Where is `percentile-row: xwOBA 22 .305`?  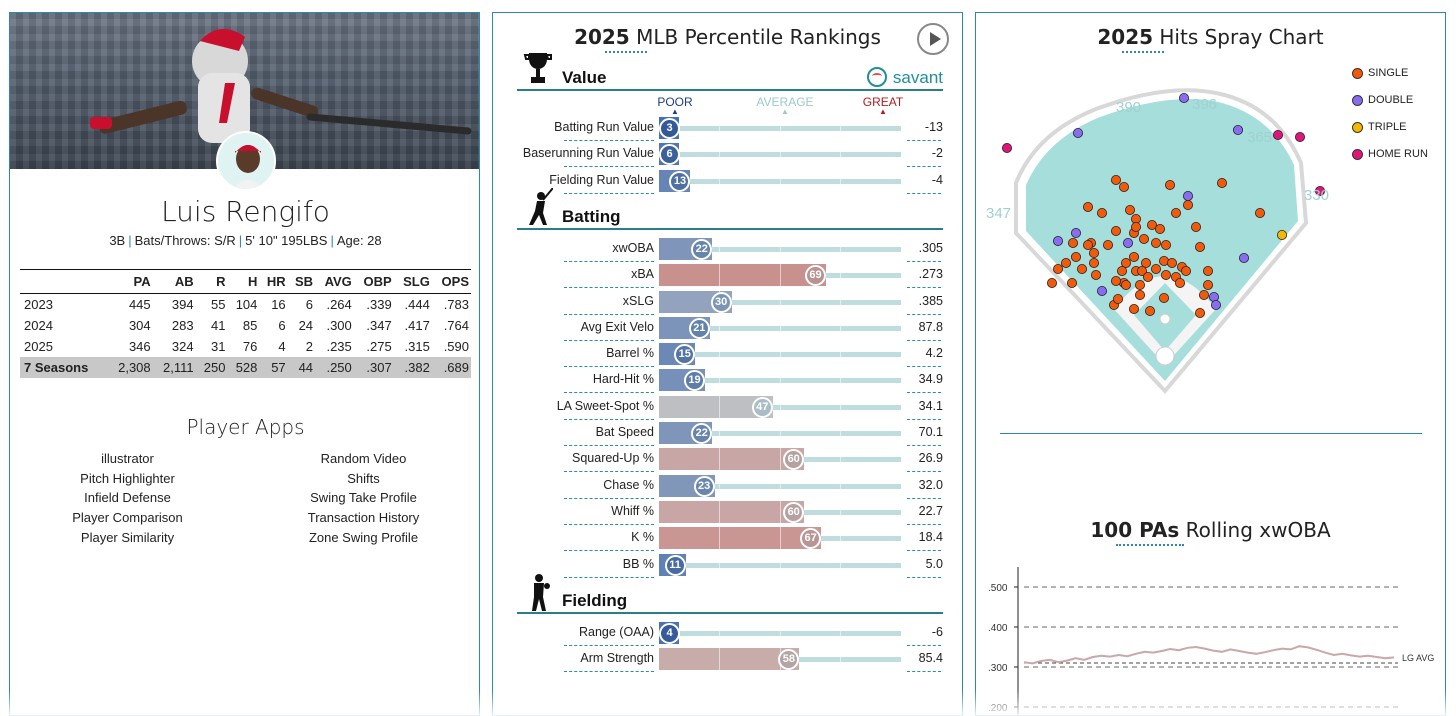 percentile-row: xwOBA 22 .305 is located at coordinates (727, 249).